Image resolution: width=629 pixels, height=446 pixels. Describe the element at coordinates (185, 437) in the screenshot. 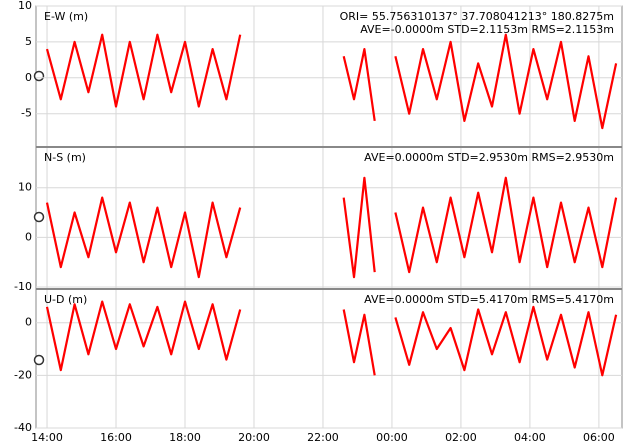

I see `x-tick-label: 18:00` at that location.